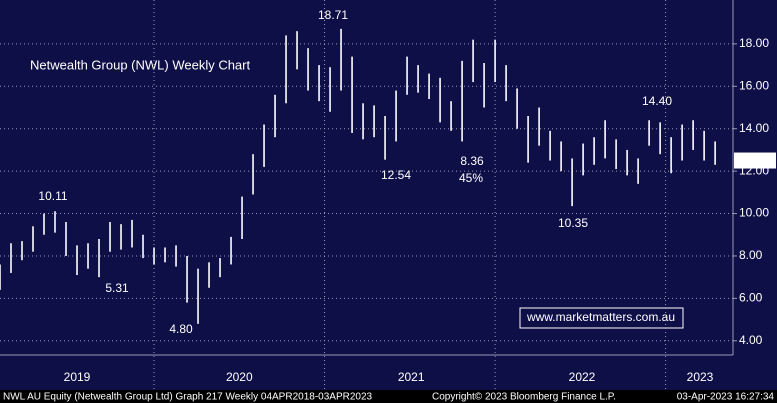 This screenshot has width=777, height=403. What do you see at coordinates (726, 397) in the screenshot?
I see `footer-date: 03-Apr-2023 16:27:34` at bounding box center [726, 397].